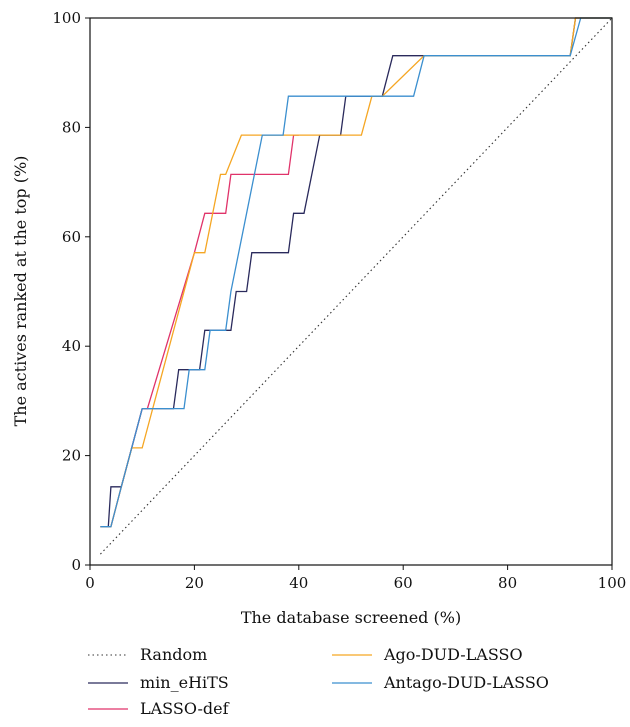  I want to click on legend-label-random: Random, so click(173, 654).